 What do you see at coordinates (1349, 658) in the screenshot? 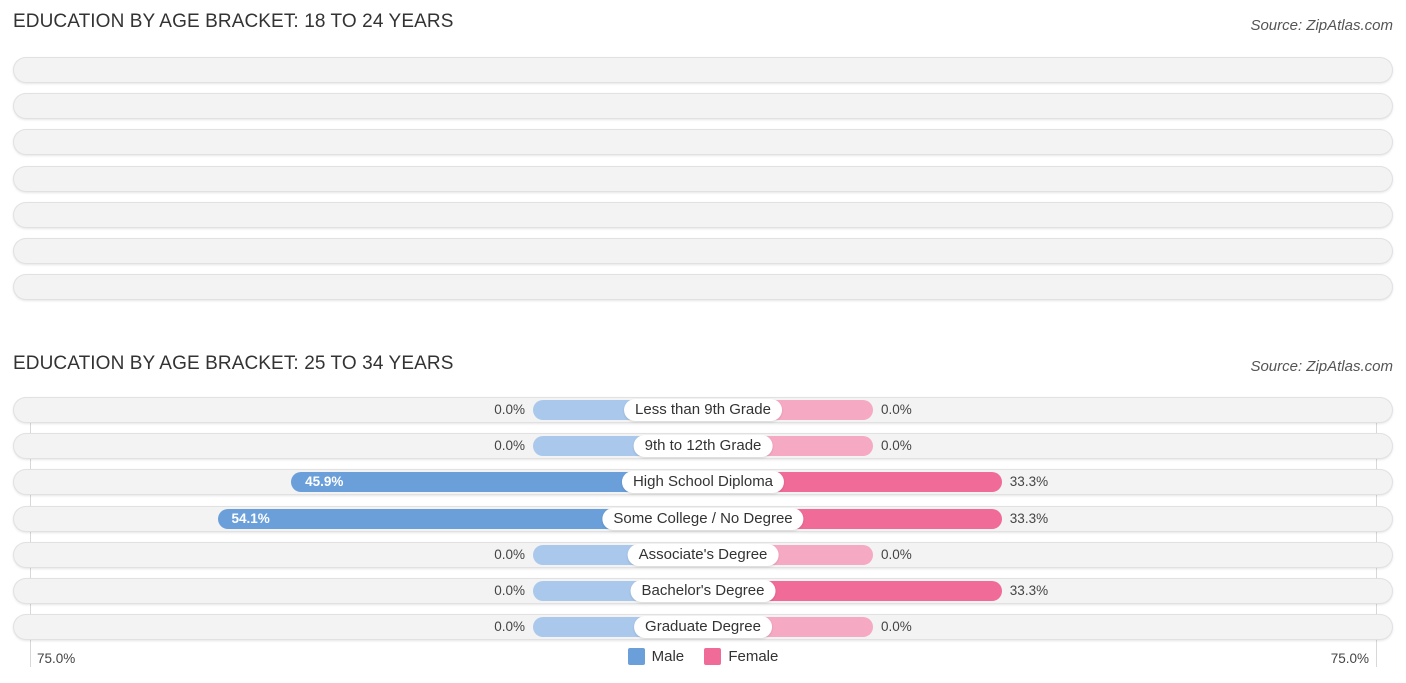
I see `axis-label-right: 75.0%` at bounding box center [1349, 658].